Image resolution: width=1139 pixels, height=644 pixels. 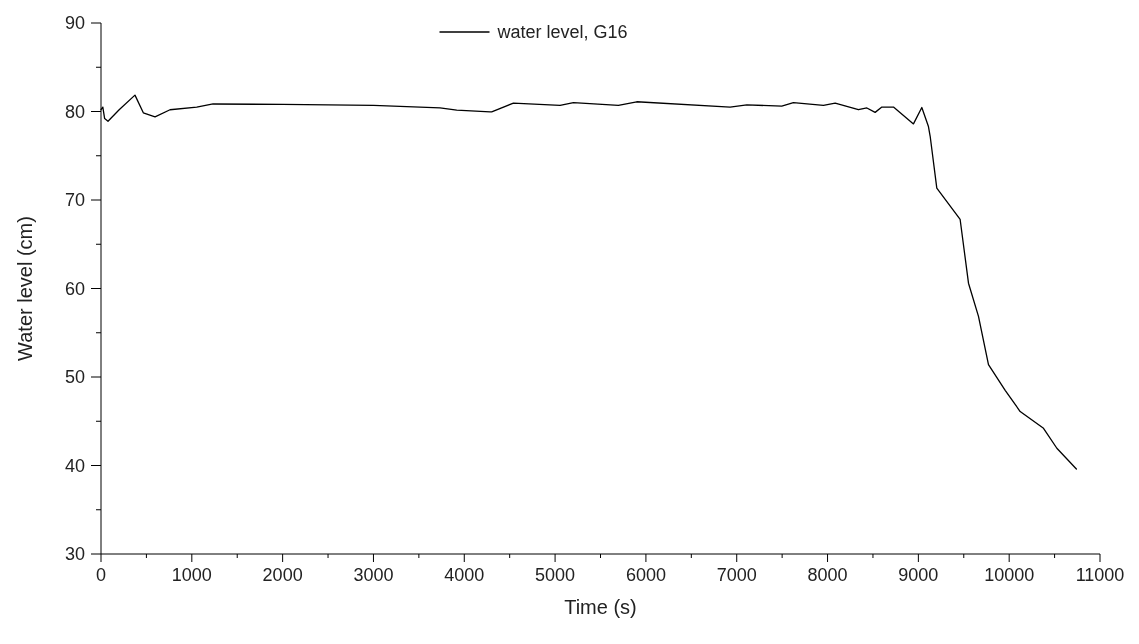 I want to click on x-tick-label: 1000, so click(x=191, y=575).